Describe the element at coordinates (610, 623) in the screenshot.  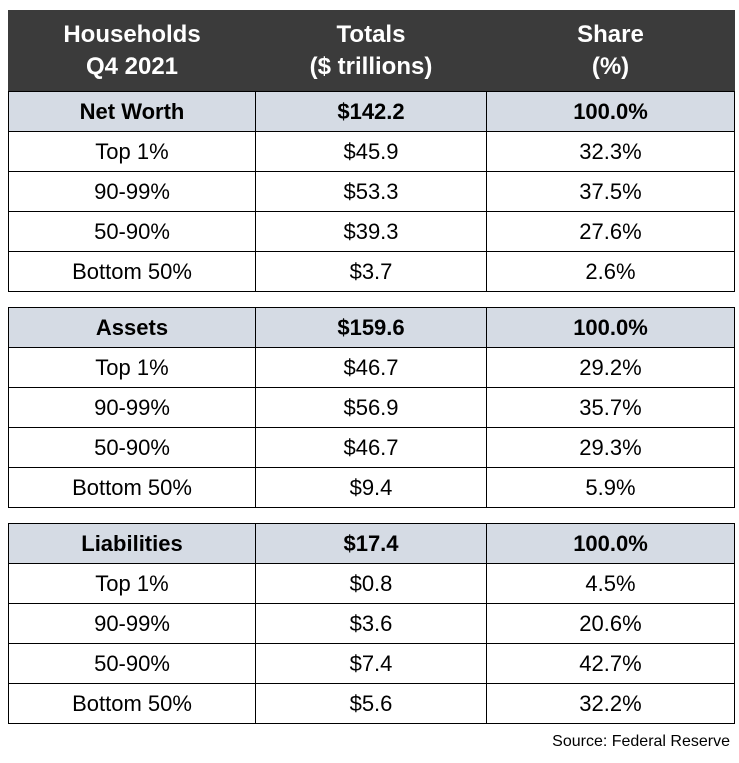
I see `share-cell: 20.6%` at that location.